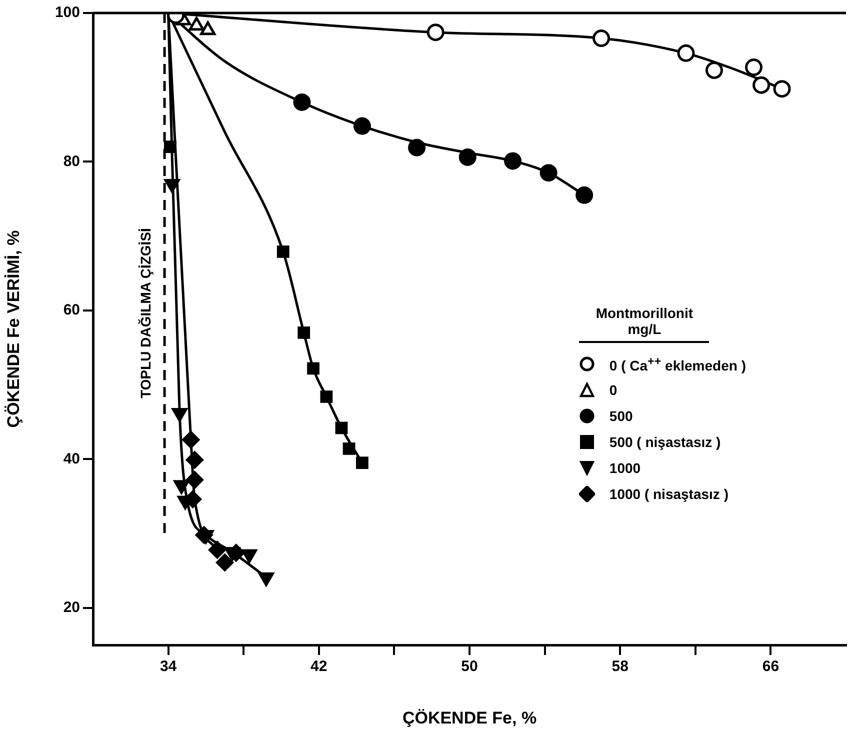 The image size is (856, 733). Describe the element at coordinates (319, 667) in the screenshot. I see `x-tick-label: 42` at that location.